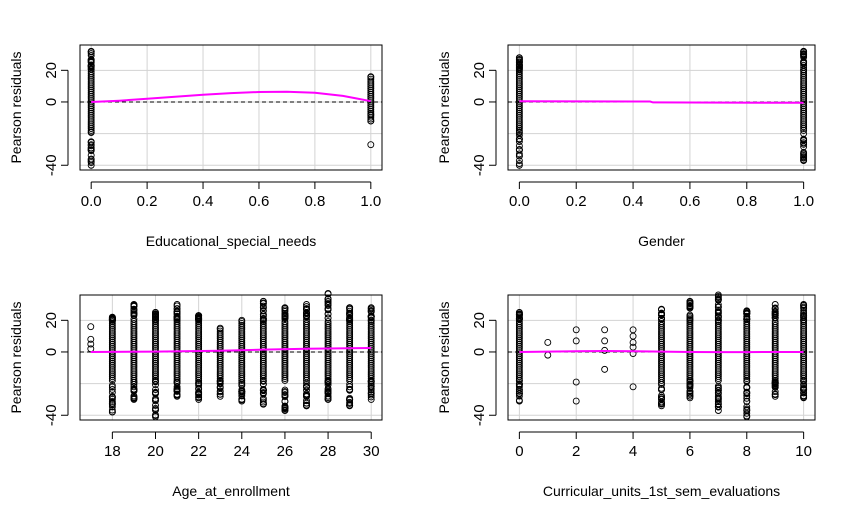 Image resolution: width=852 pixels, height=518 pixels. Describe the element at coordinates (690, 451) in the screenshot. I see `x-tick-label: 6` at that location.